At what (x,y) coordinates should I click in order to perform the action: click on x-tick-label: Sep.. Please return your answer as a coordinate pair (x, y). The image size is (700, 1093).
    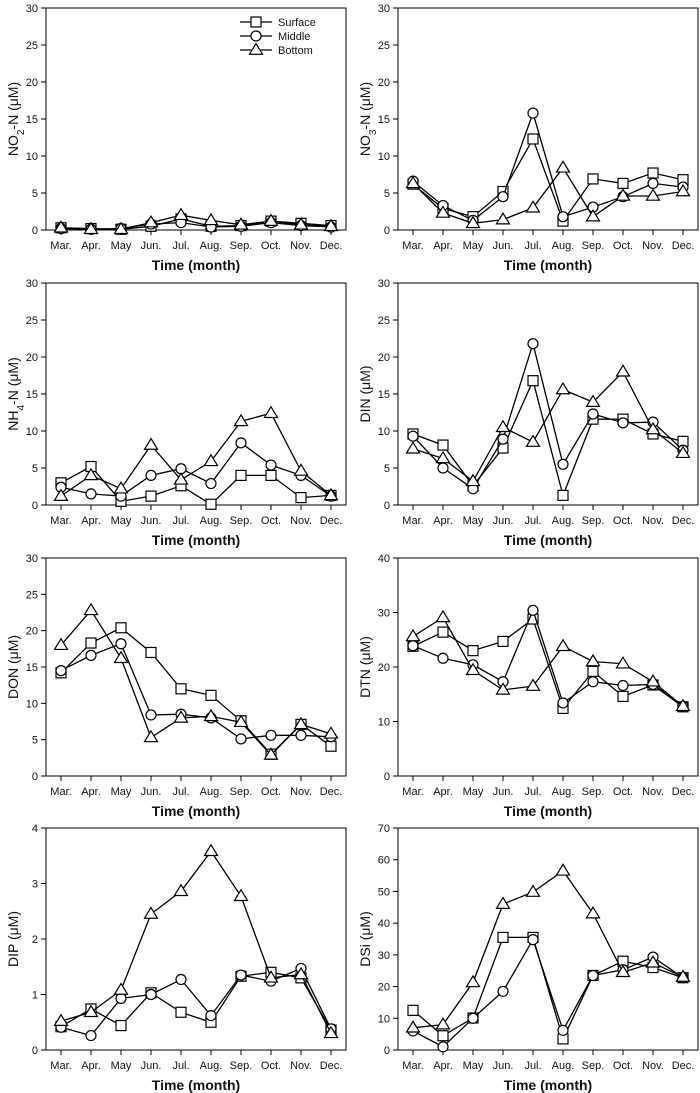
    Looking at the image, I should click on (241, 1066).